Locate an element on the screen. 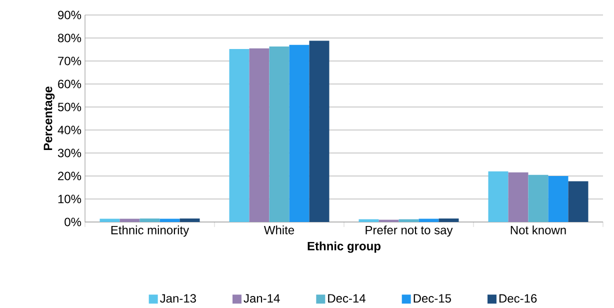 The width and height of the screenshot is (614, 308). legend-label: Dec-15 is located at coordinates (433, 298).